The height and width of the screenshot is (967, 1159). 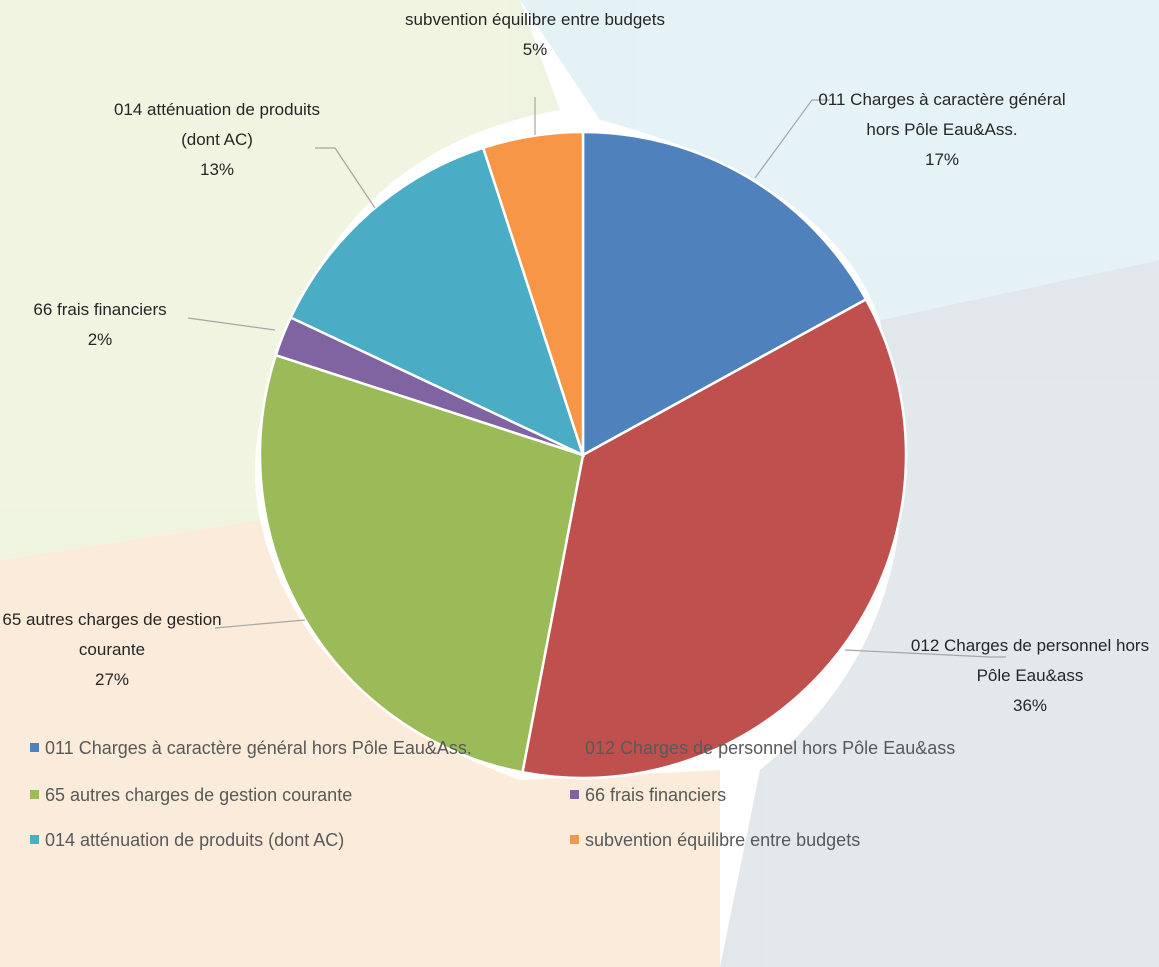 I want to click on data-label-value: 27%, so click(x=112, y=679).